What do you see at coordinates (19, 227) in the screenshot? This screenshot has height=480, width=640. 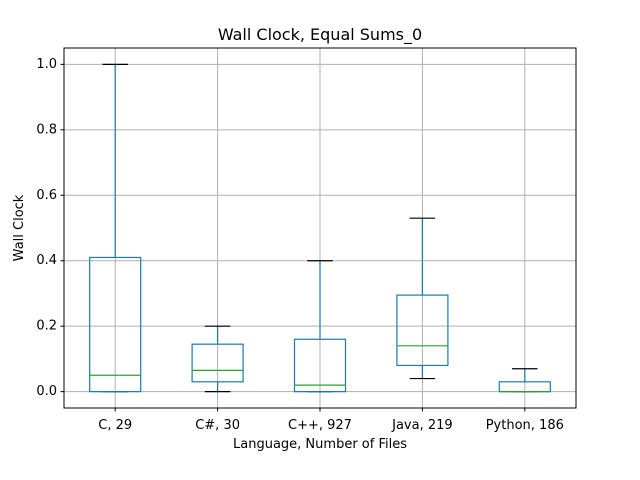 I see `y-axis-label: Wall Clock` at bounding box center [19, 227].